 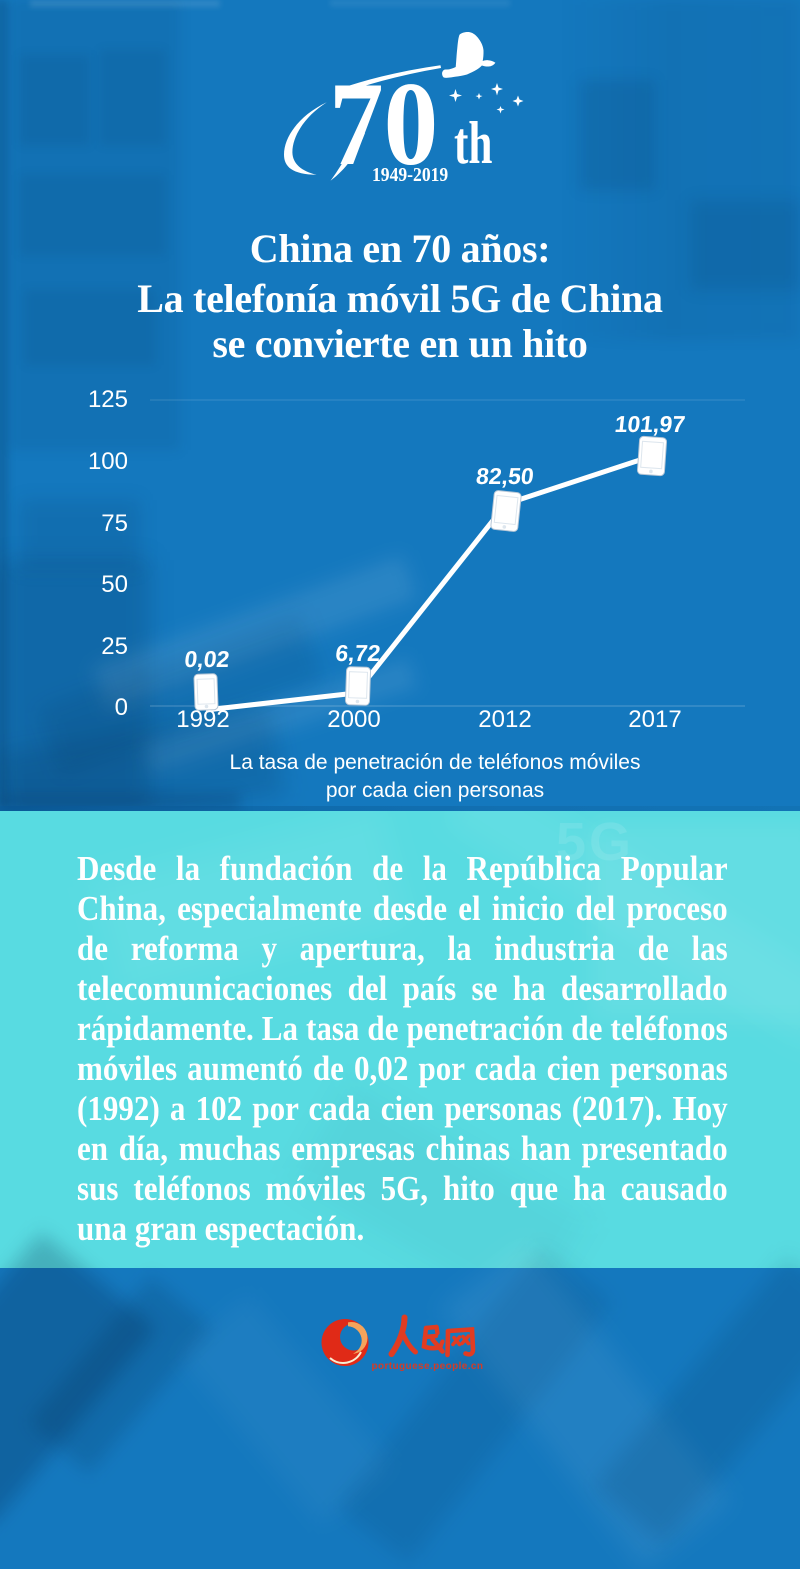 I want to click on svg-text: 70, so click(x=383, y=123).